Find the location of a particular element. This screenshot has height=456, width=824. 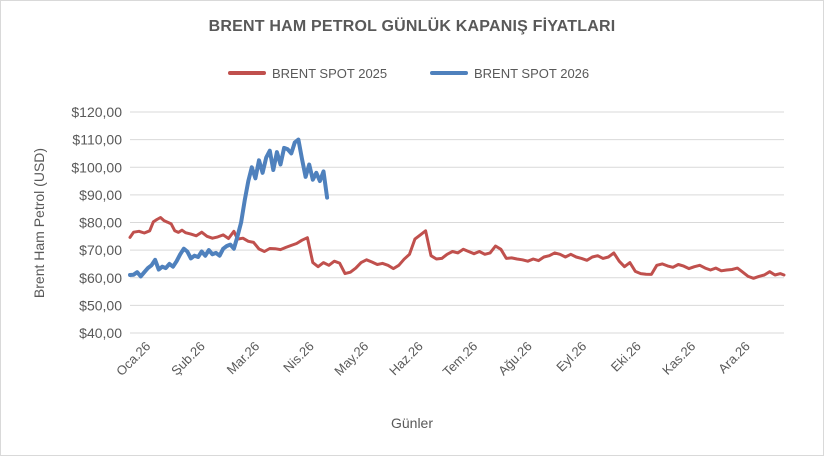

y-tick-label: $110,00 is located at coordinates (97, 140).